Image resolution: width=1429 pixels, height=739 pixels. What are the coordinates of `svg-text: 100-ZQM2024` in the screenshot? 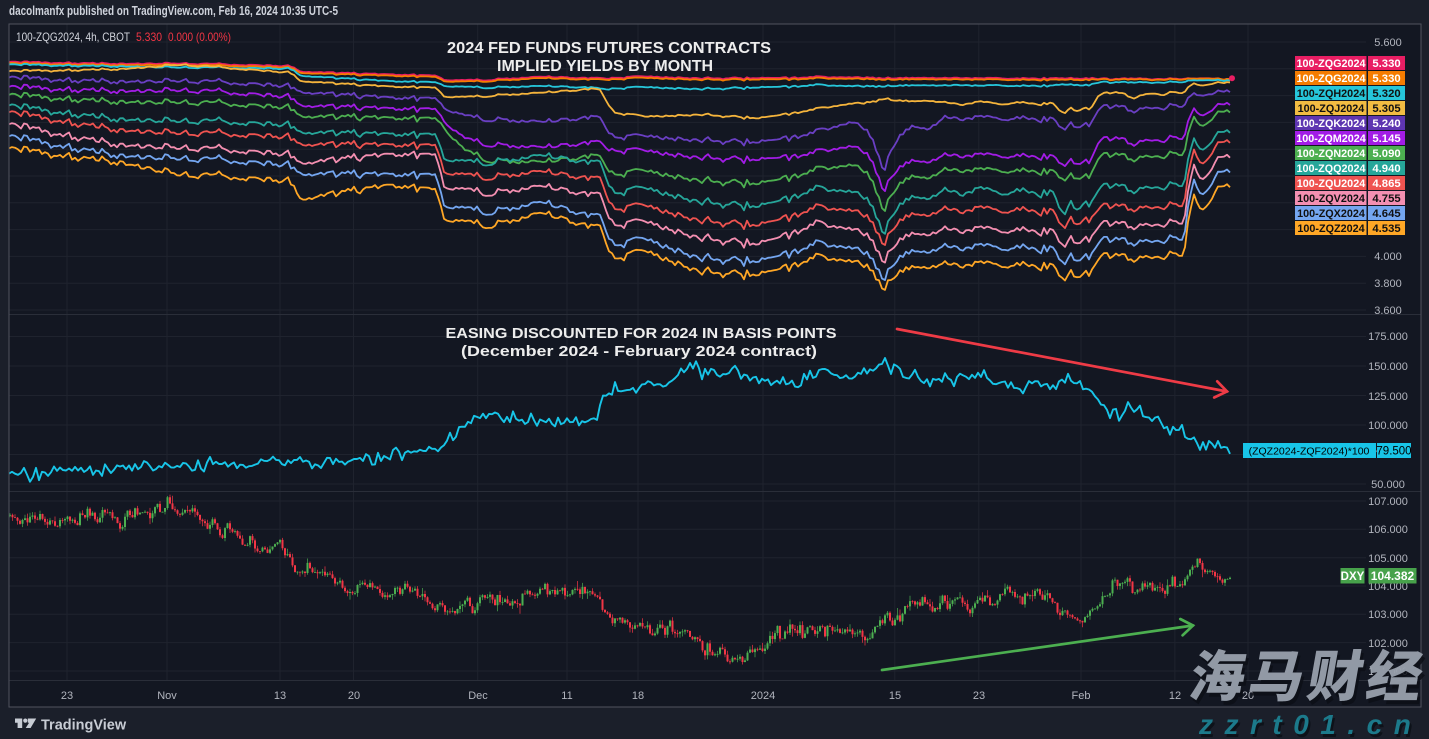 It's located at (1331, 139).